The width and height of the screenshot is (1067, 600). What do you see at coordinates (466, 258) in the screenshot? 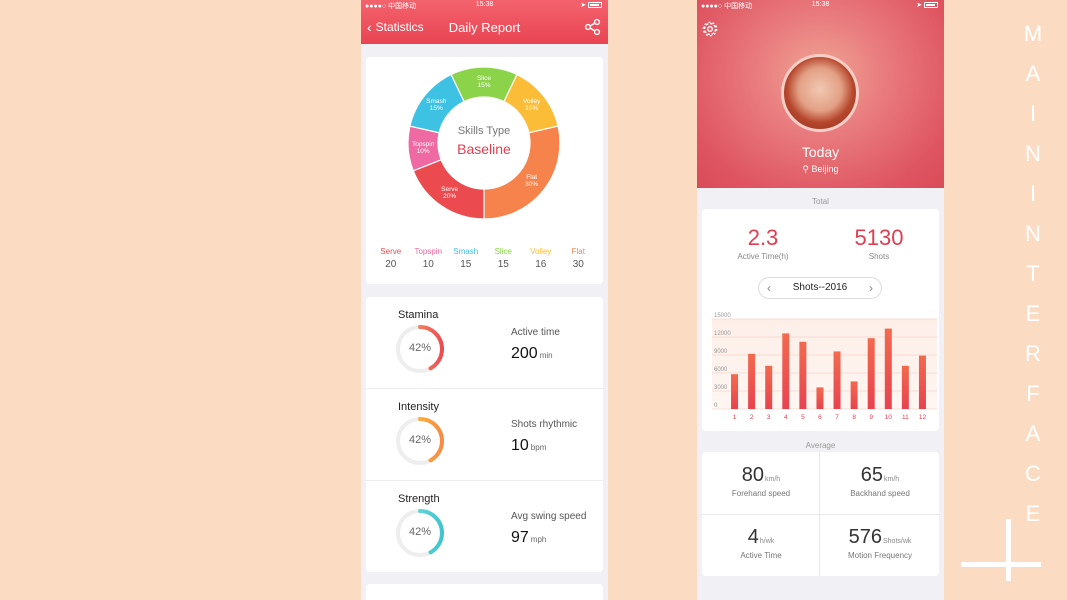
I see `legend-item-smash: Smash 15` at bounding box center [466, 258].